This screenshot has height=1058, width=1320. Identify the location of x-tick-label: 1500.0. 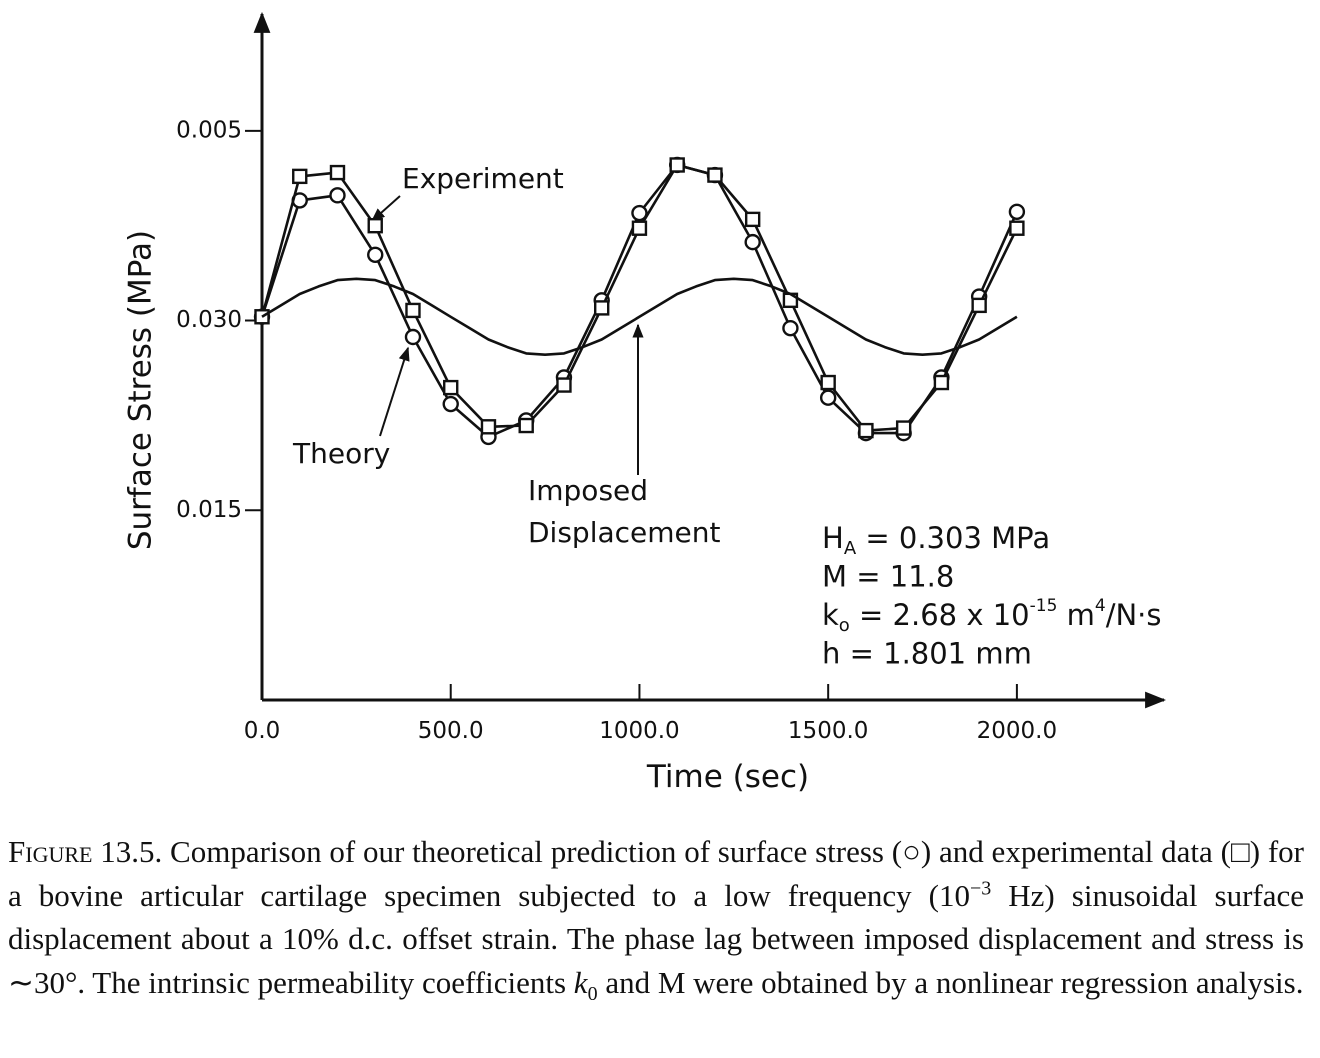
(828, 731).